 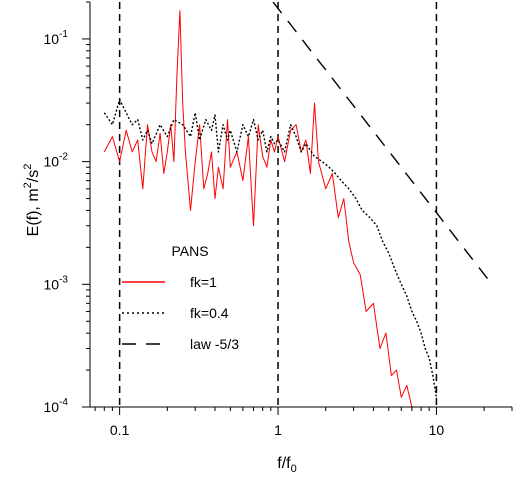 What do you see at coordinates (437, 430) in the screenshot?
I see `x-tick-label: 10` at bounding box center [437, 430].